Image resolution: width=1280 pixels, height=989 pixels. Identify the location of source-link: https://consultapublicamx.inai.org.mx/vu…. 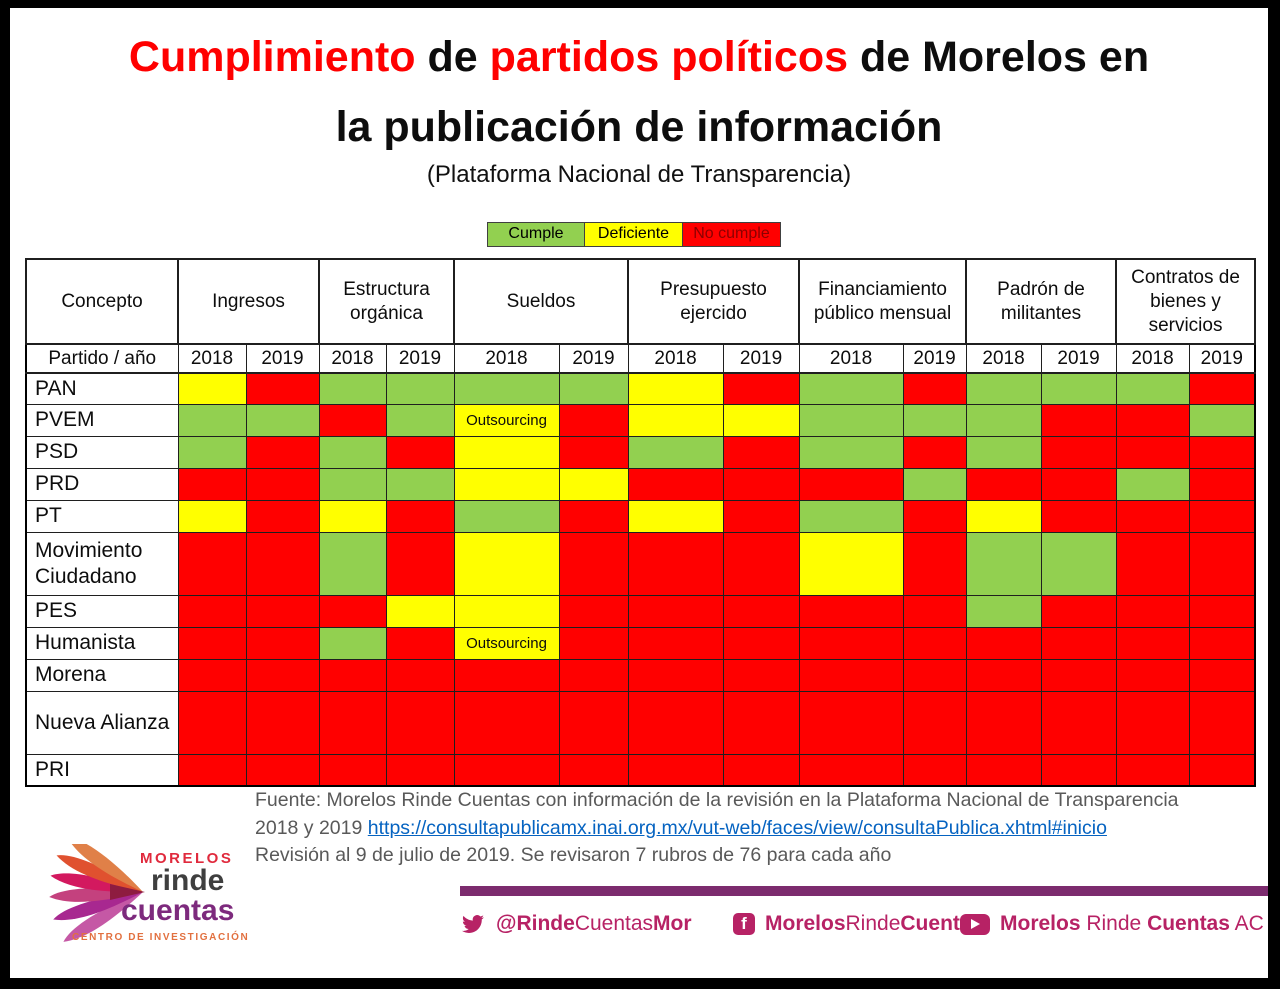
(737, 827).